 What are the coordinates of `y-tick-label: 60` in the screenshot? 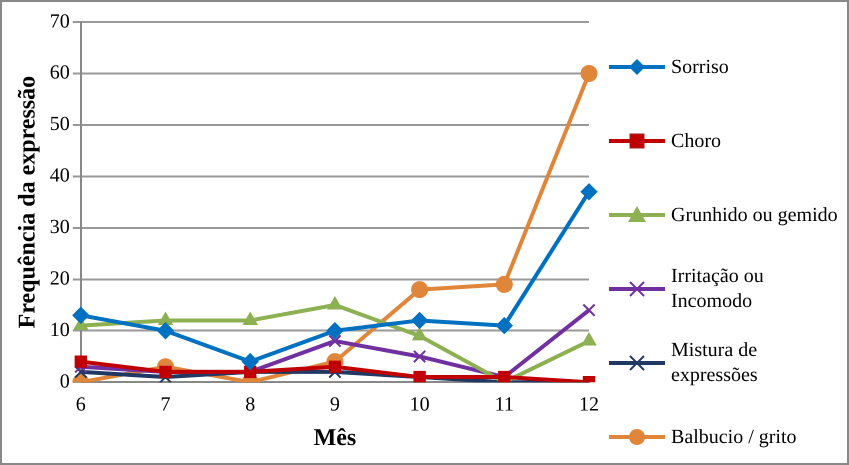 It's located at (60, 73).